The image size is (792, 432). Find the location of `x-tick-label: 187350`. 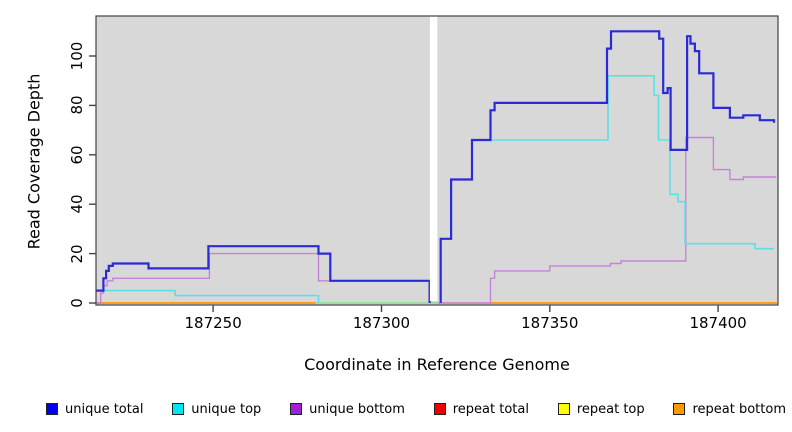

x-tick-label: 187350 is located at coordinates (550, 323).